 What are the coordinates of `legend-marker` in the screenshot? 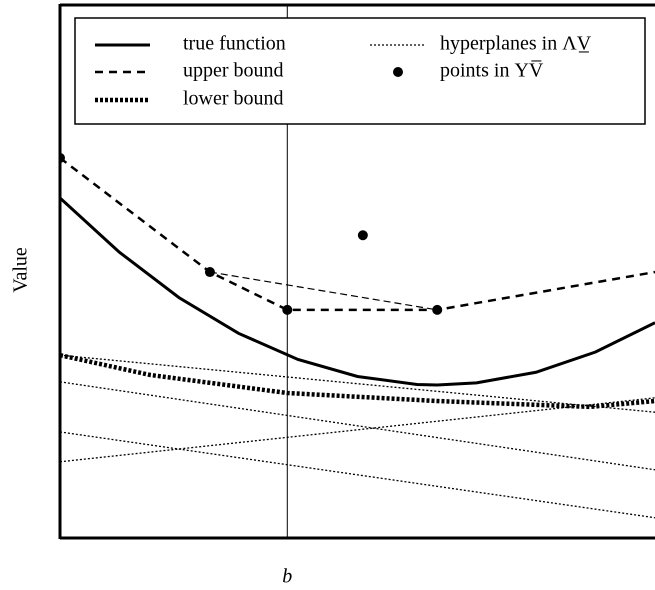 It's located at (398, 72).